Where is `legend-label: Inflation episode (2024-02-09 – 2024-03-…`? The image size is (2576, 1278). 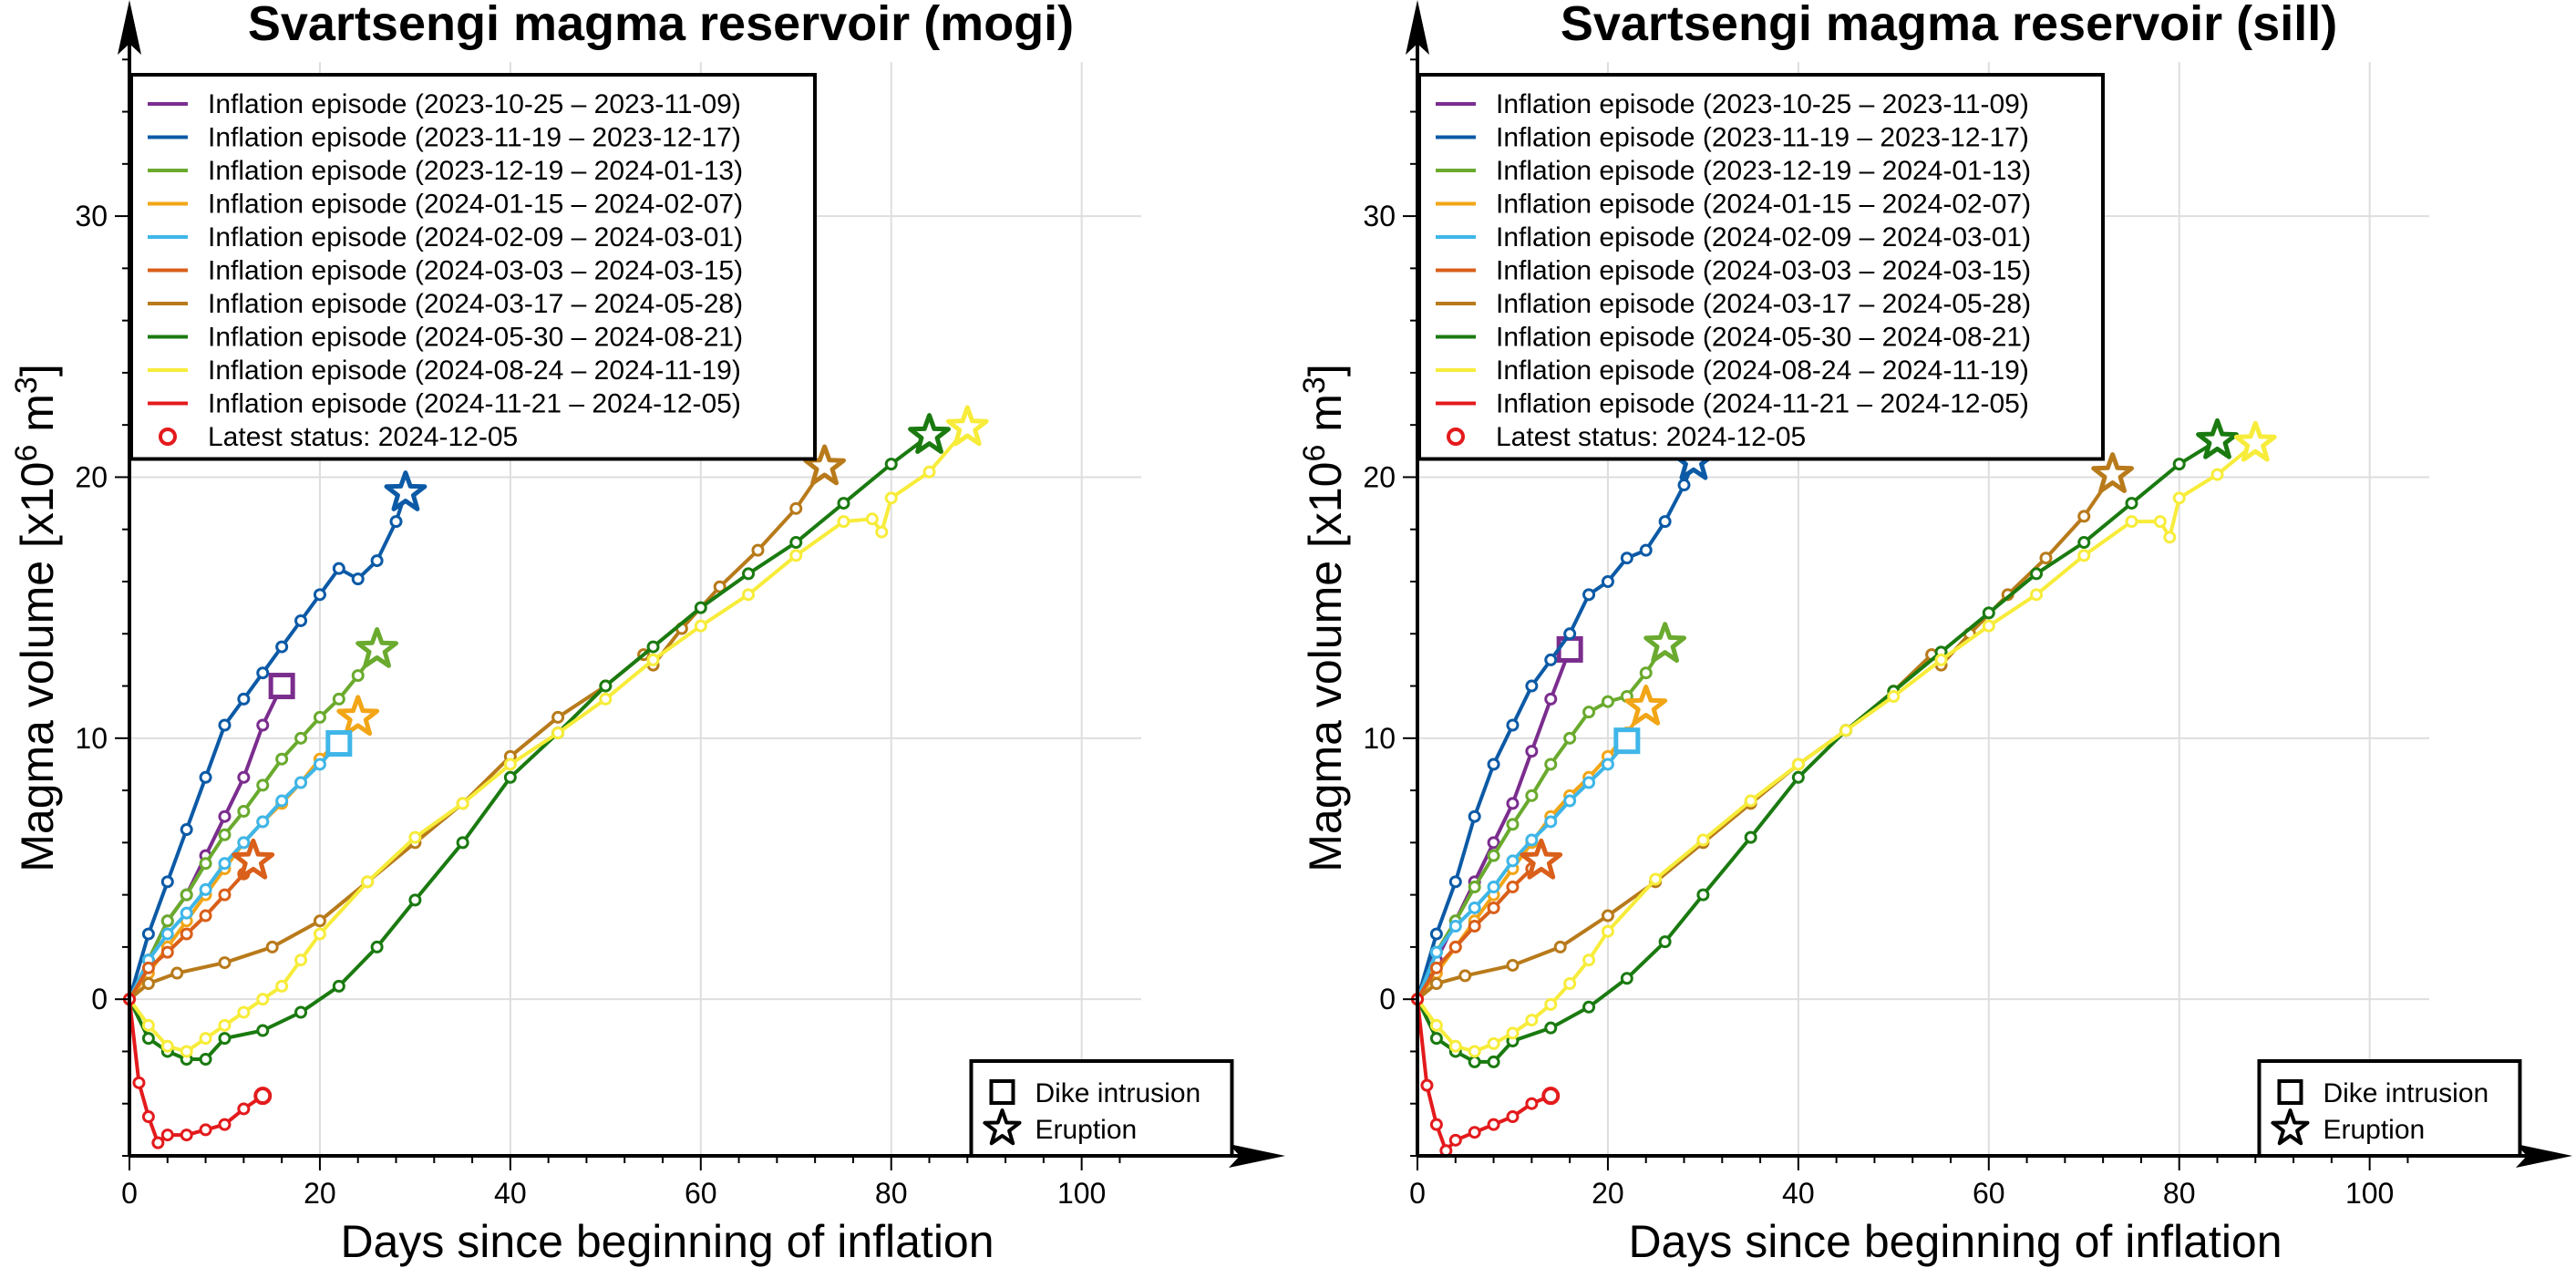 legend-label: Inflation episode (2024-02-09 – 2024-03-… is located at coordinates (1763, 237).